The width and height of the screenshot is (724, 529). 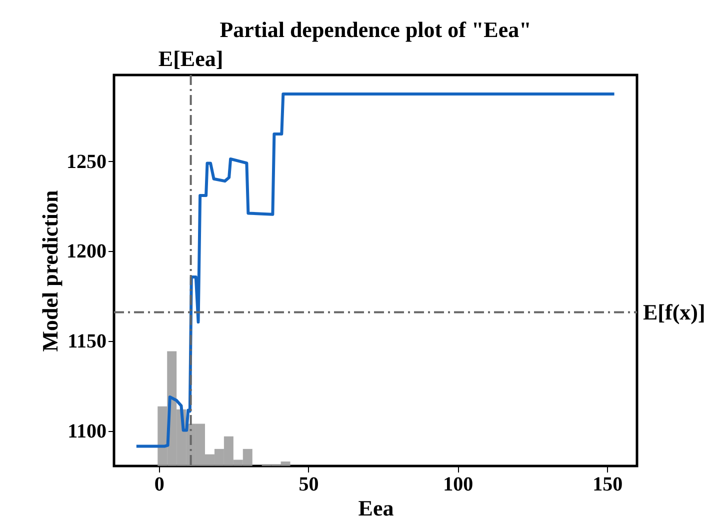 I want to click on x-tick-label: 100, so click(x=458, y=485).